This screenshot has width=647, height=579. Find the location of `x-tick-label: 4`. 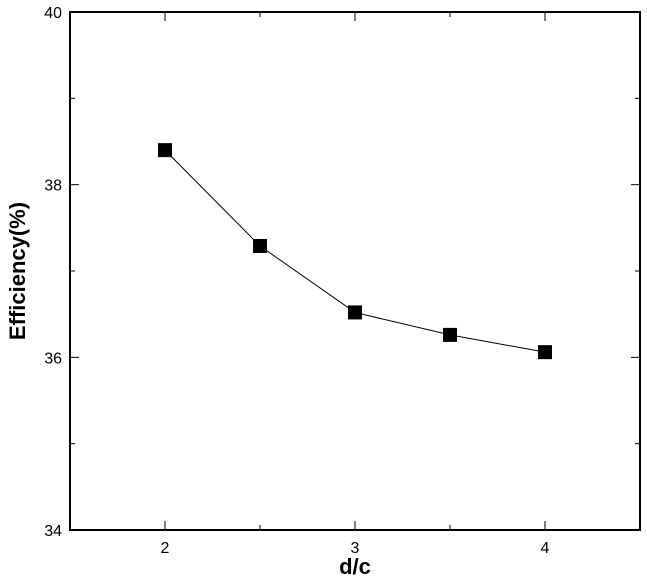

x-tick-label: 4 is located at coordinates (545, 548).